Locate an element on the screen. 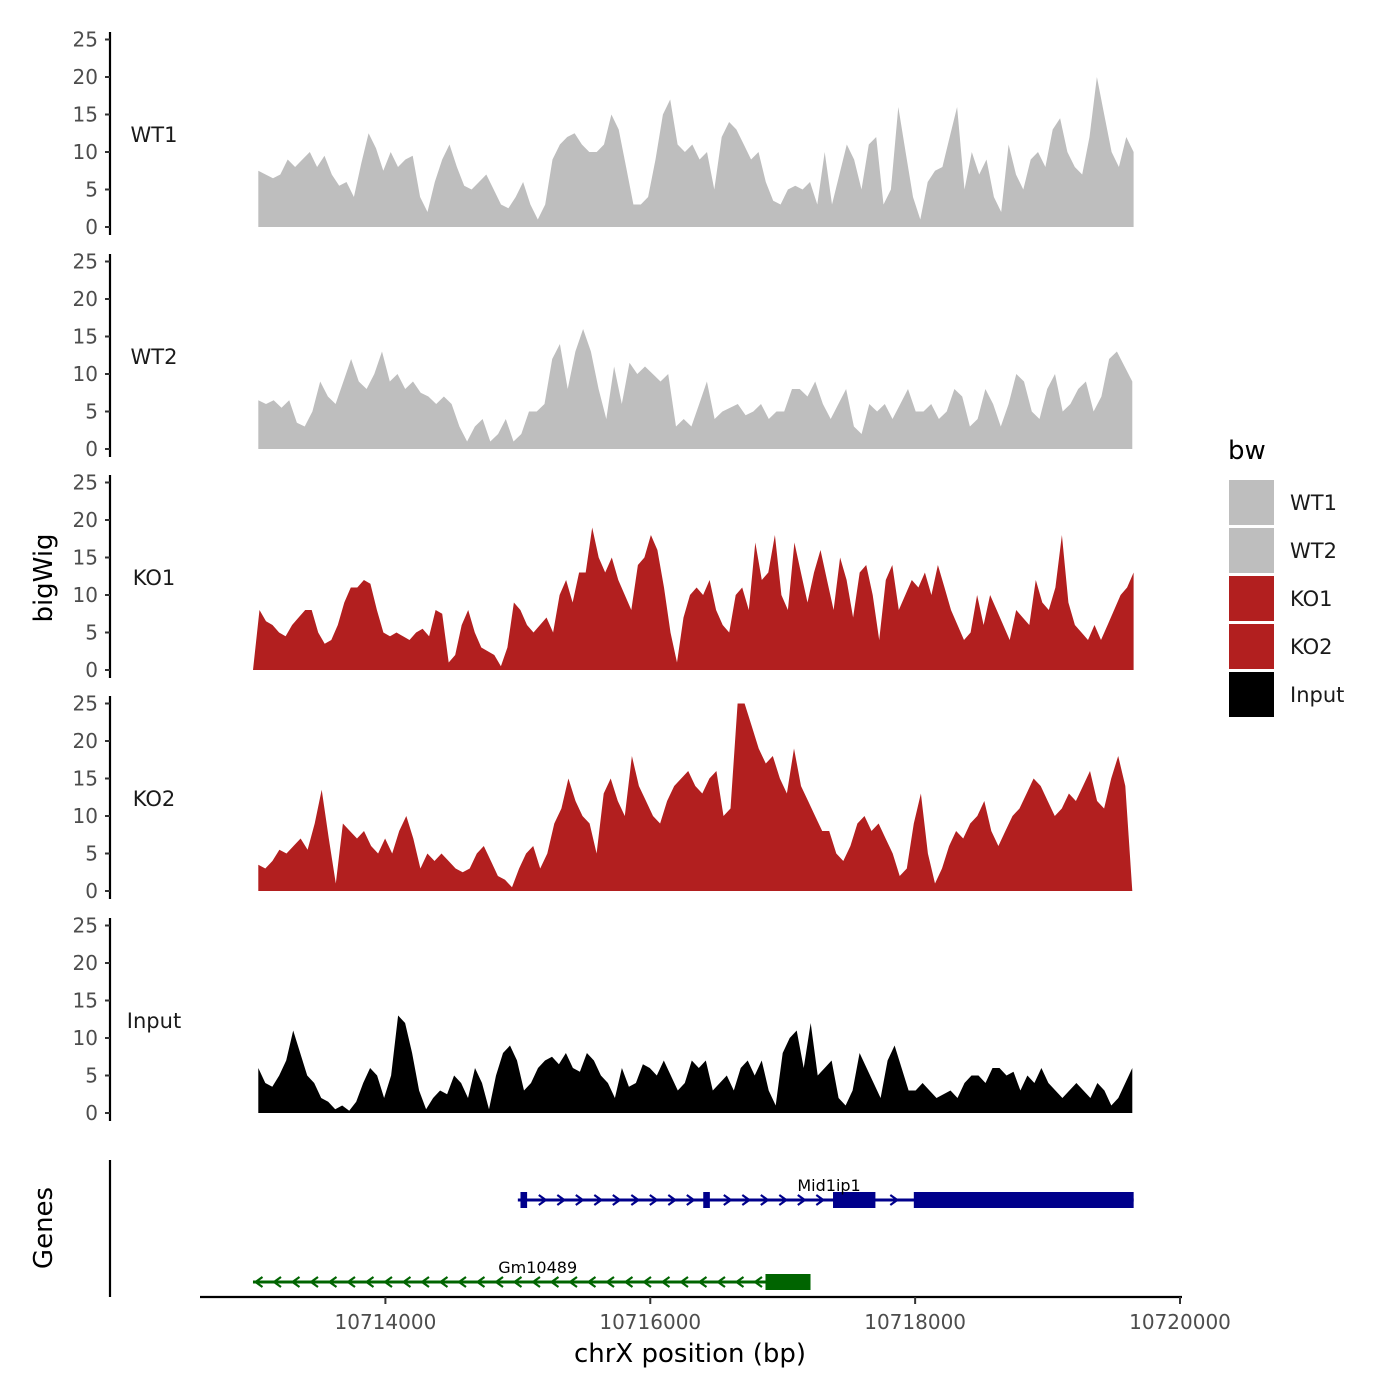  y-axis-title: bigWig is located at coordinates (44, 577).